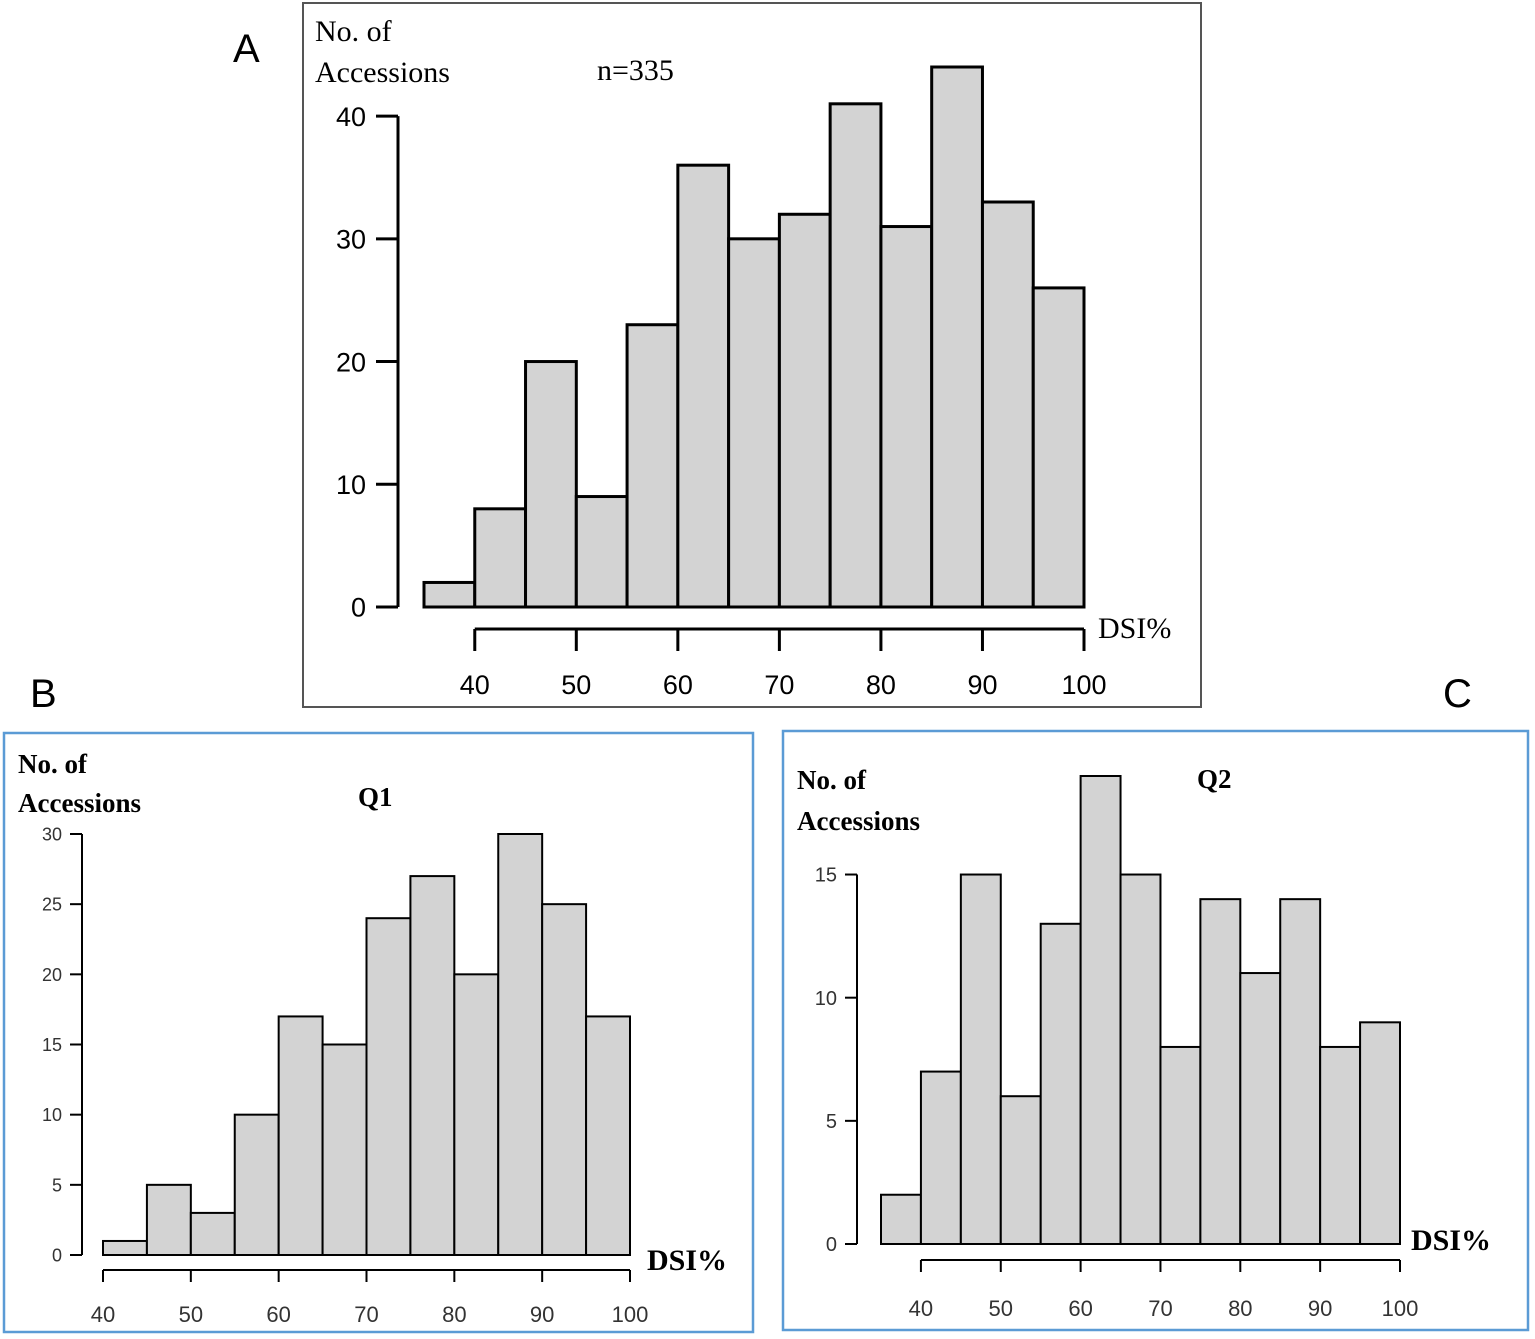 Image resolution: width=1535 pixels, height=1339 pixels. Describe the element at coordinates (351, 117) in the screenshot. I see `panel-a-y-tick-label: 40` at that location.